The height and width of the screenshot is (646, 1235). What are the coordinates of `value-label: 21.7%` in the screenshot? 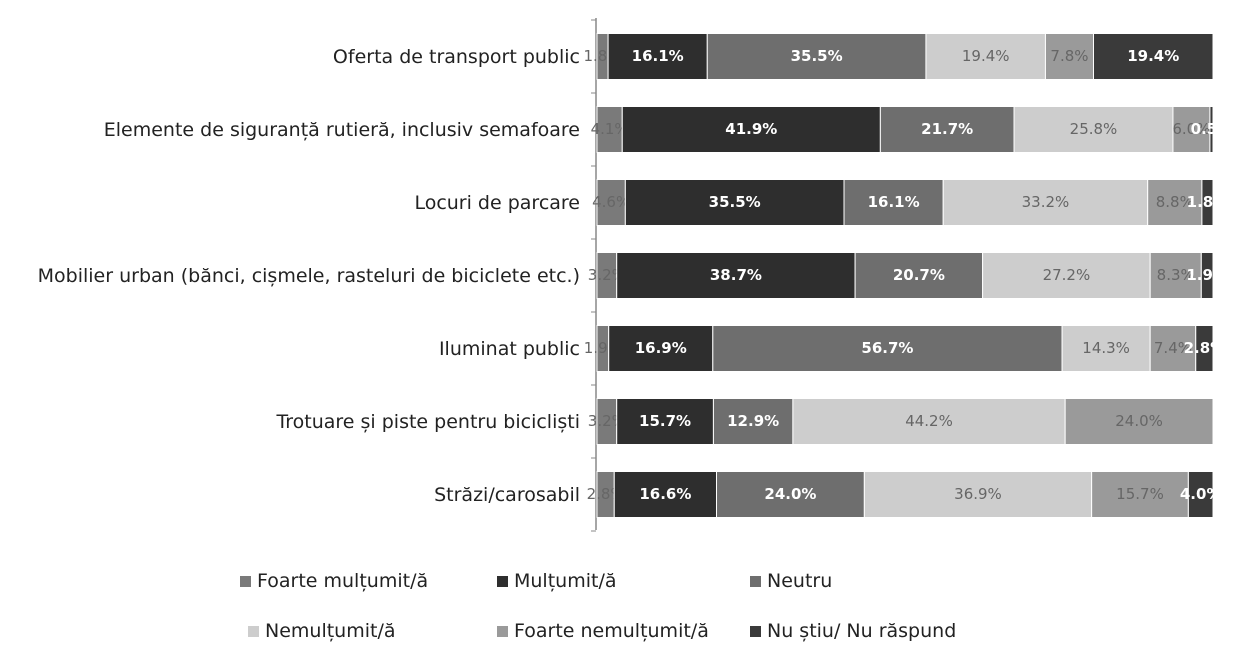 It's located at (947, 129).